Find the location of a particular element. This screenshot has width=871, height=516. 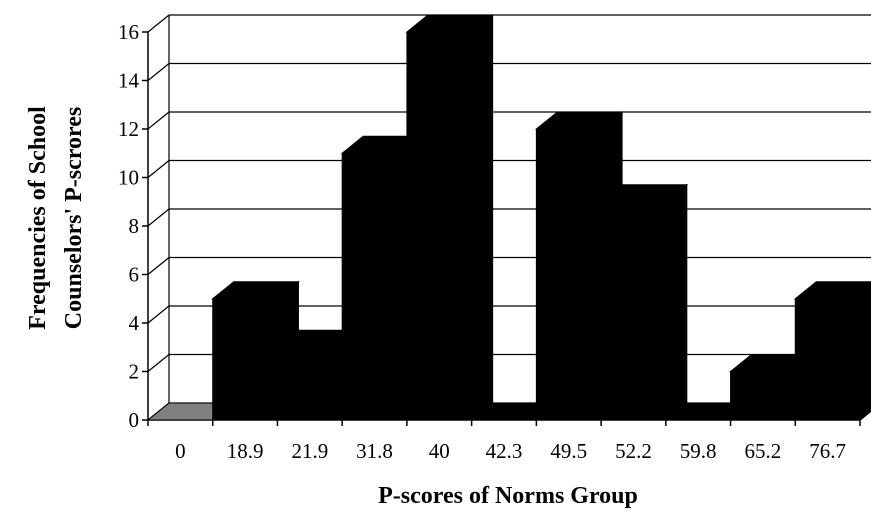

y-tick-label-2: 2 is located at coordinates (134, 372).